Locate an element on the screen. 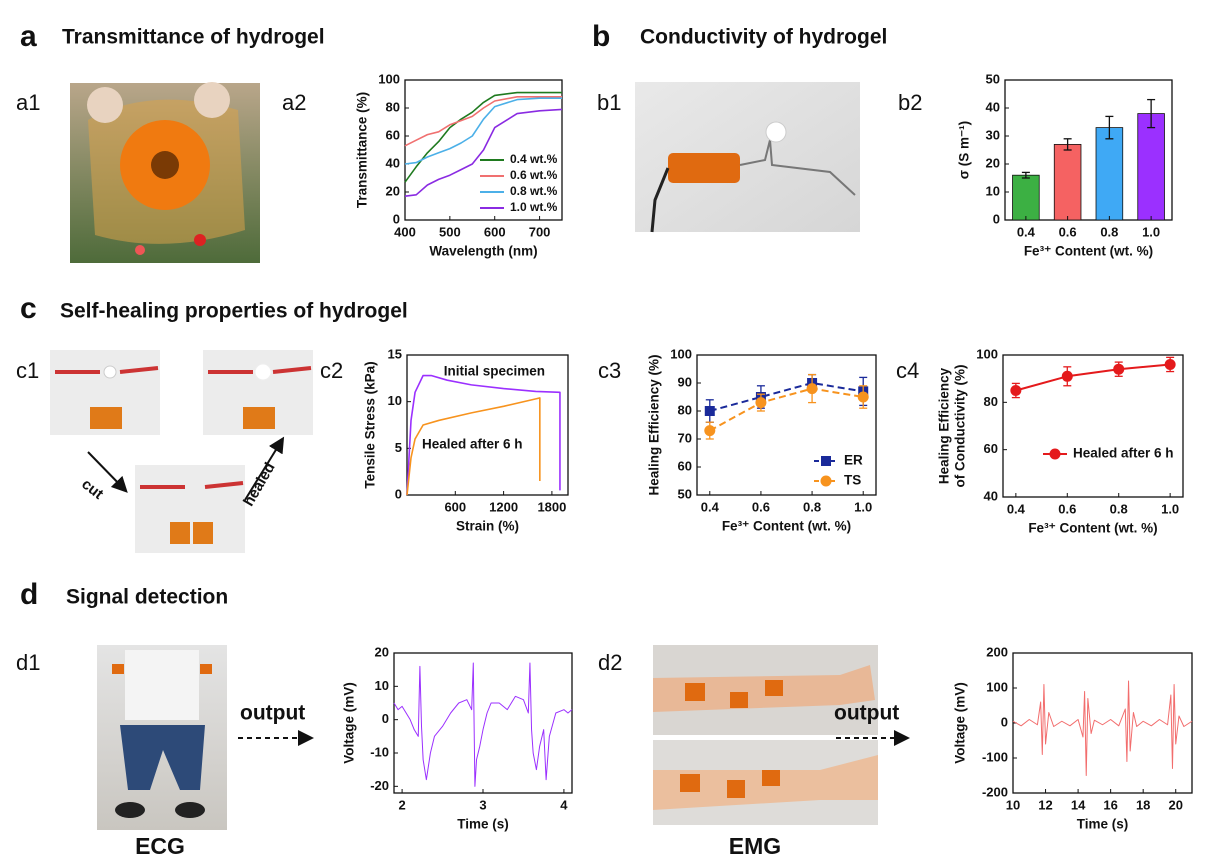 The width and height of the screenshot is (1210, 864). y-tick-label: 70 is located at coordinates (685, 437).